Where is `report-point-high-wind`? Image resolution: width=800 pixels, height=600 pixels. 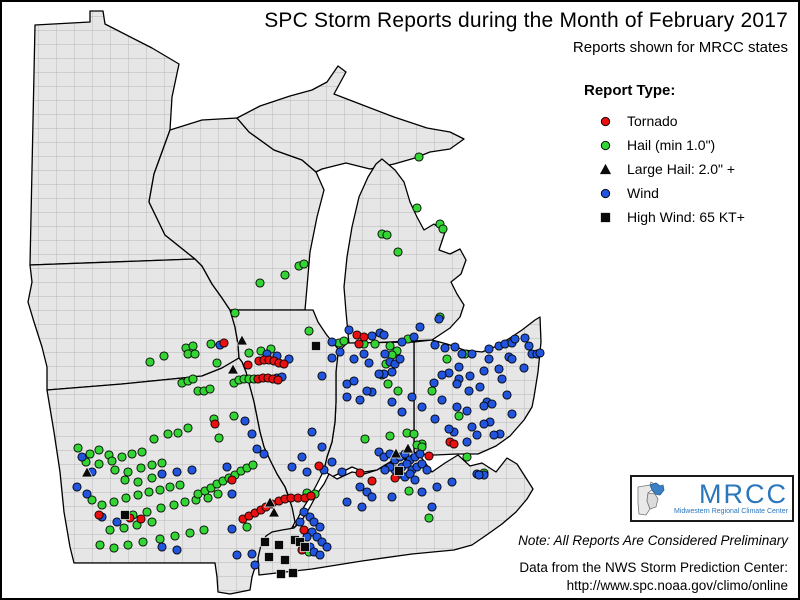 report-point-high-wind is located at coordinates (285, 560).